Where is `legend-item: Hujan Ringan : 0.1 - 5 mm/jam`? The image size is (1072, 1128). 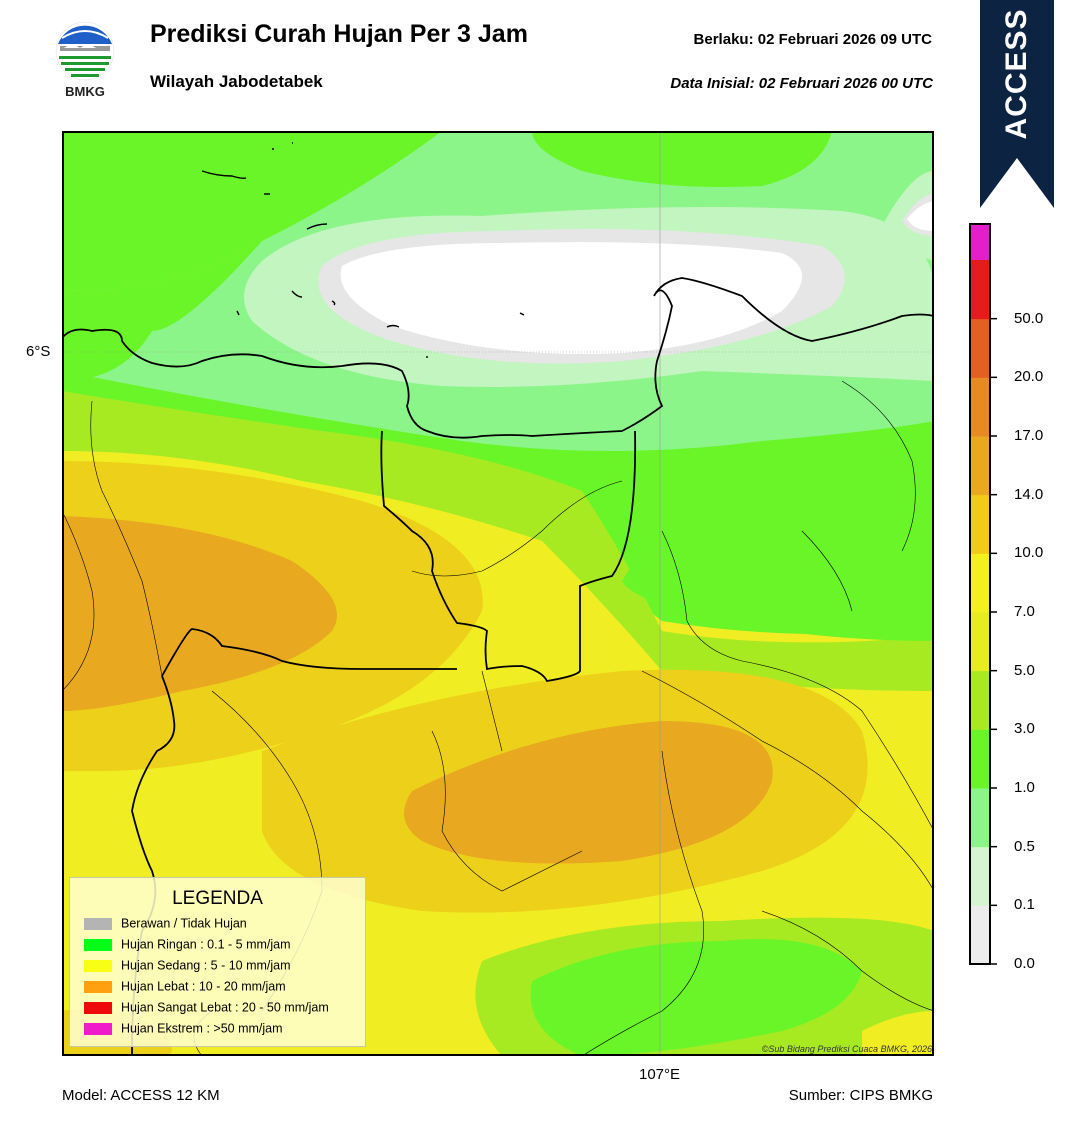
legend-item: Hujan Ringan : 0.1 - 5 mm/jam is located at coordinates (187, 945).